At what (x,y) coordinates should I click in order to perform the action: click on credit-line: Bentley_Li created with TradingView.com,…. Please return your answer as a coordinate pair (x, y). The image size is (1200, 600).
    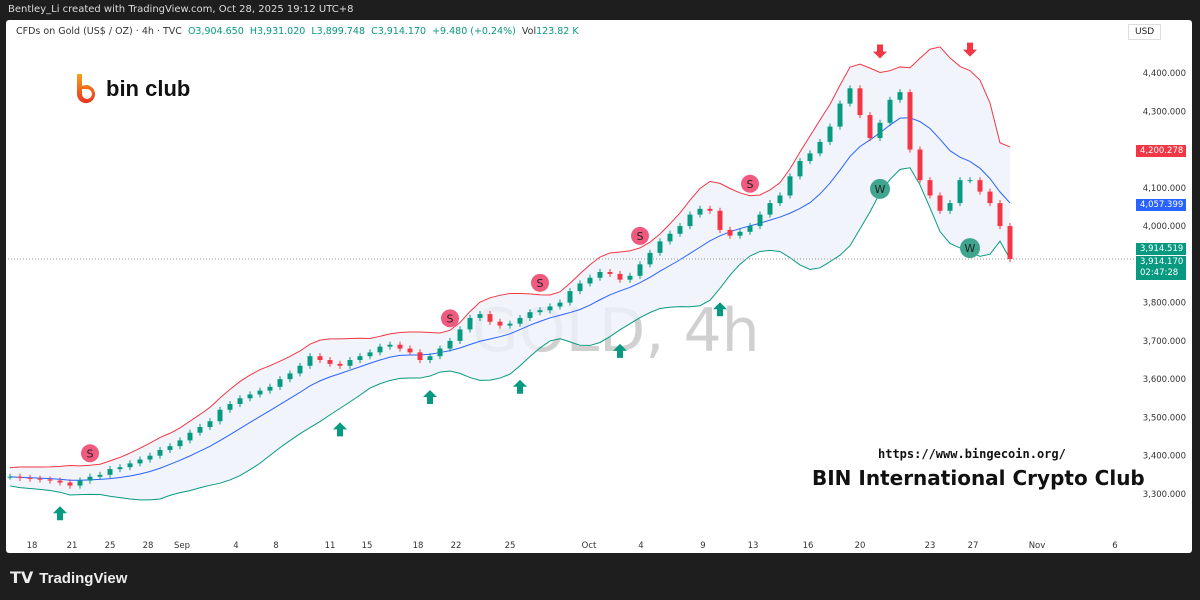
    Looking at the image, I should click on (181, 9).